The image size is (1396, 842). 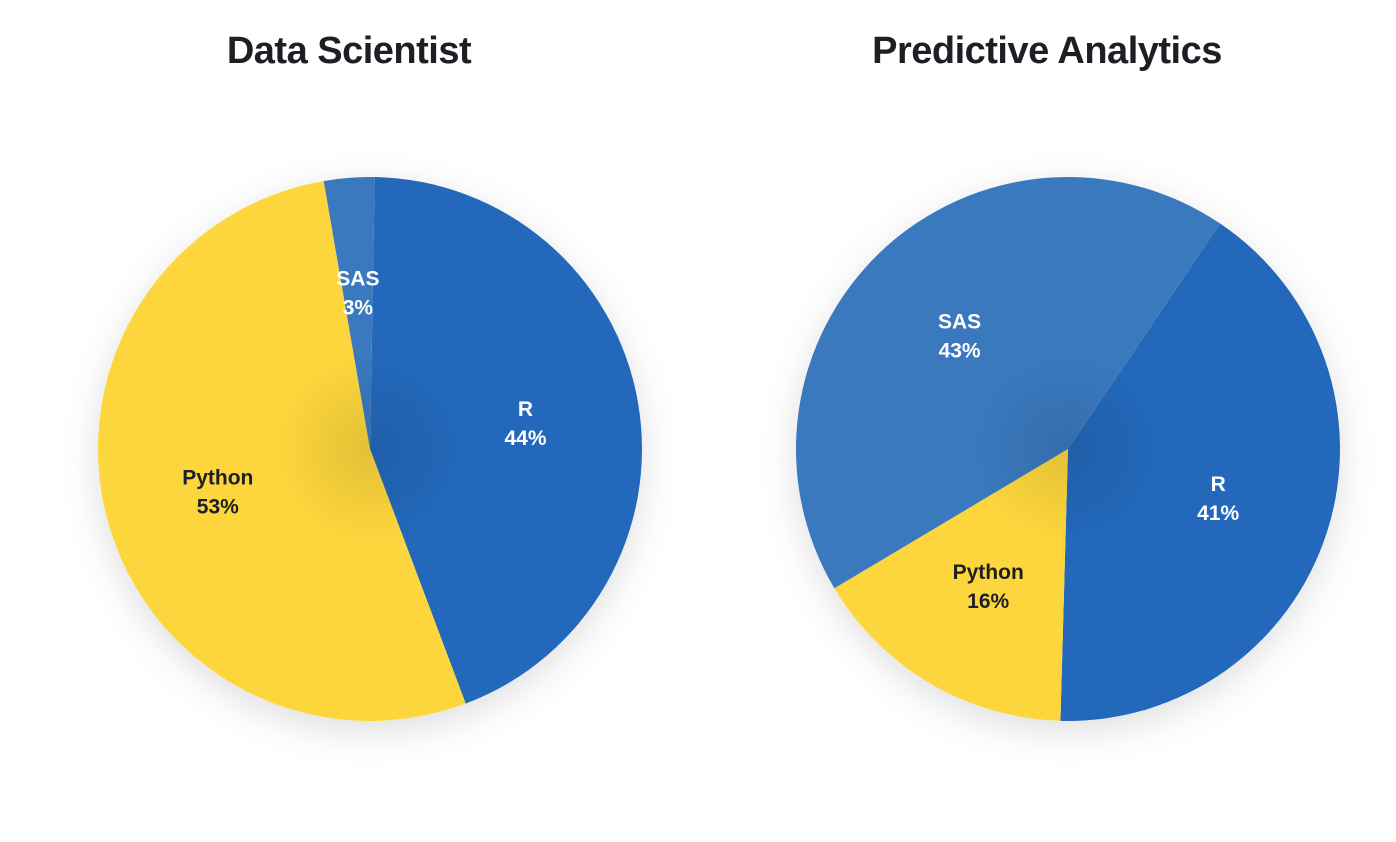 I want to click on slice-value-r: 41%, so click(x=1218, y=513).